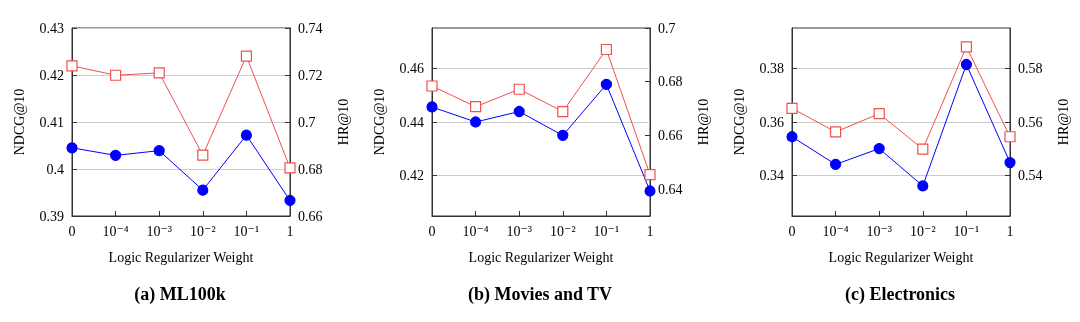  I want to click on y2-tick-label: 0.74, so click(310, 28).